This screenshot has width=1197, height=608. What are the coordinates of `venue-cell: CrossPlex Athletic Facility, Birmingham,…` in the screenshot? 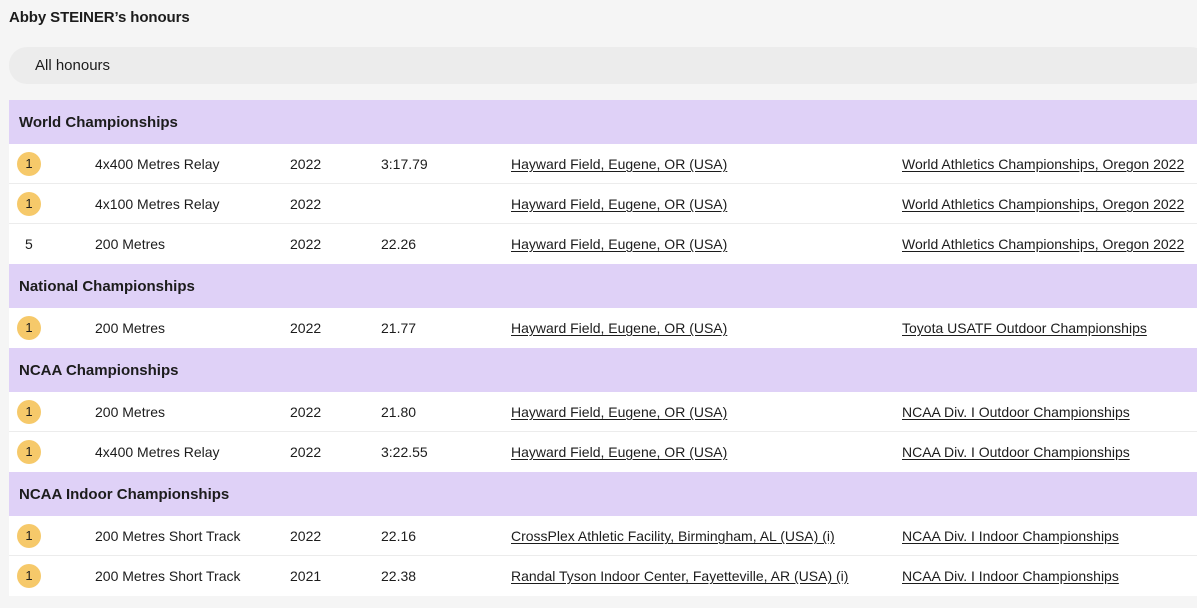 It's located at (673, 536).